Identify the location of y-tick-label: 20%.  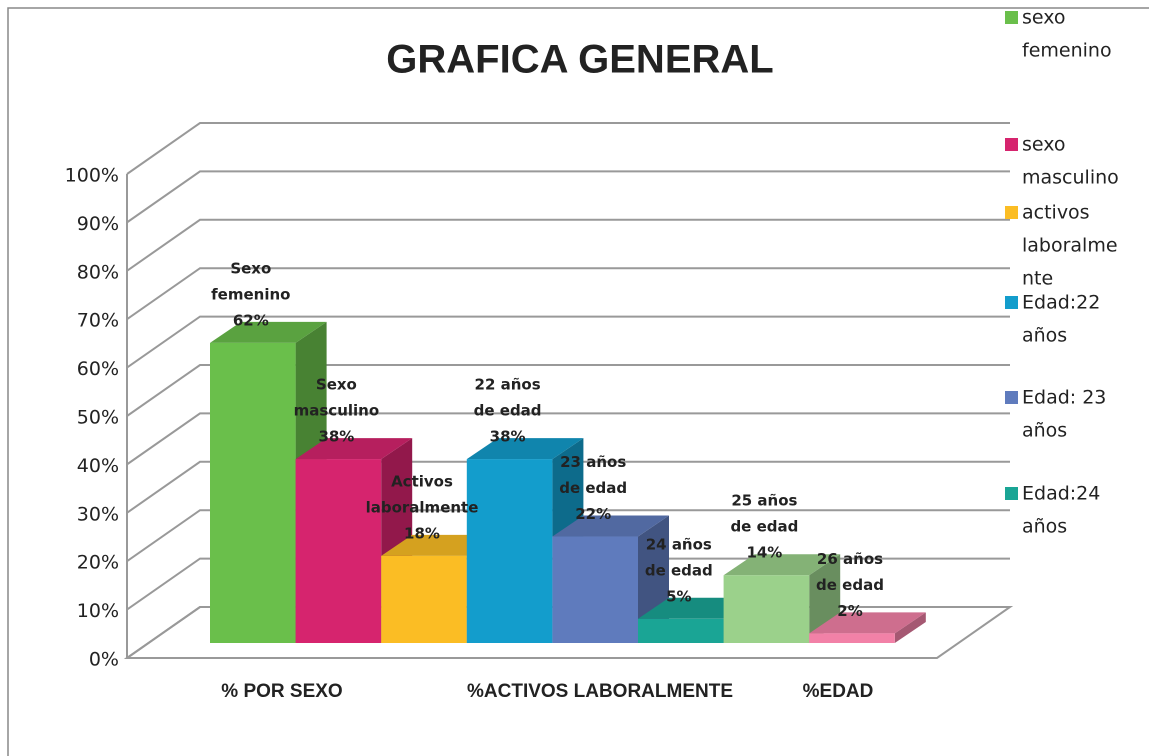
(98, 563).